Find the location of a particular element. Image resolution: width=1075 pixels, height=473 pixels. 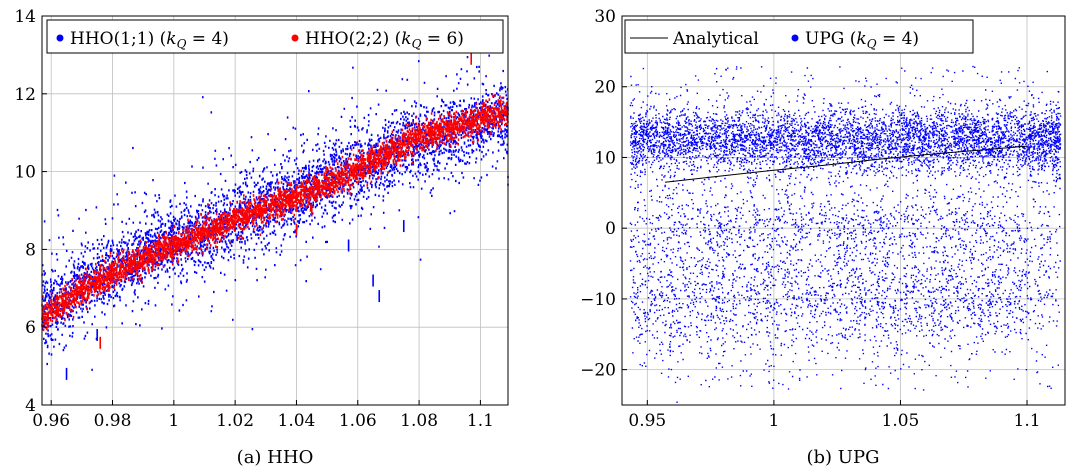

x-tick-label: 1.05 is located at coordinates (901, 421).